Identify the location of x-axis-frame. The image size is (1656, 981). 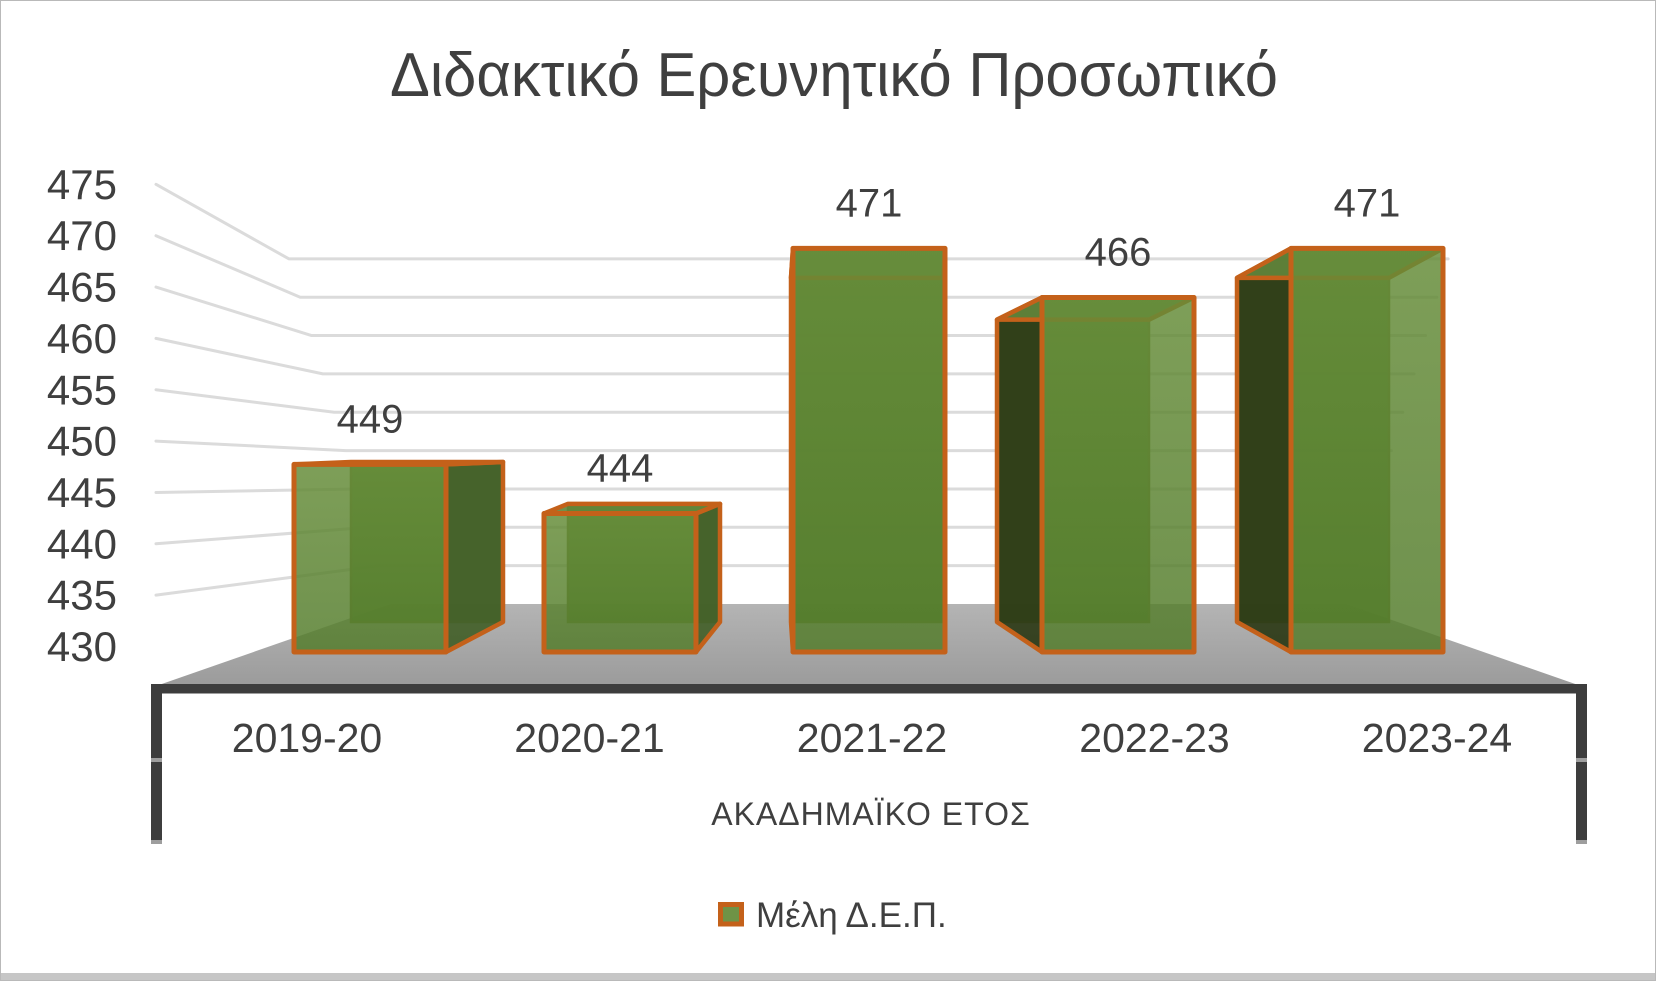
(869, 764).